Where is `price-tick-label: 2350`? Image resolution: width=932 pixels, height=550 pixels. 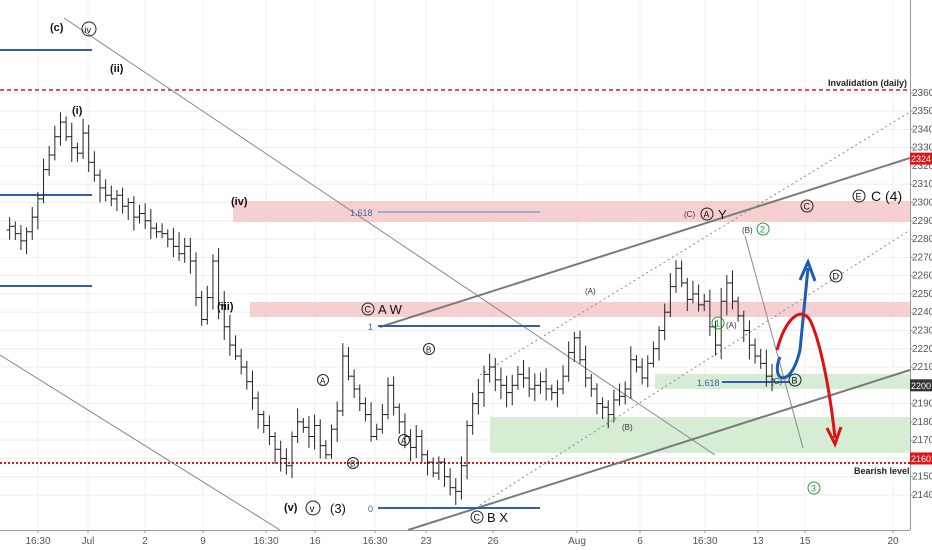 price-tick-label: 2350 is located at coordinates (922, 111).